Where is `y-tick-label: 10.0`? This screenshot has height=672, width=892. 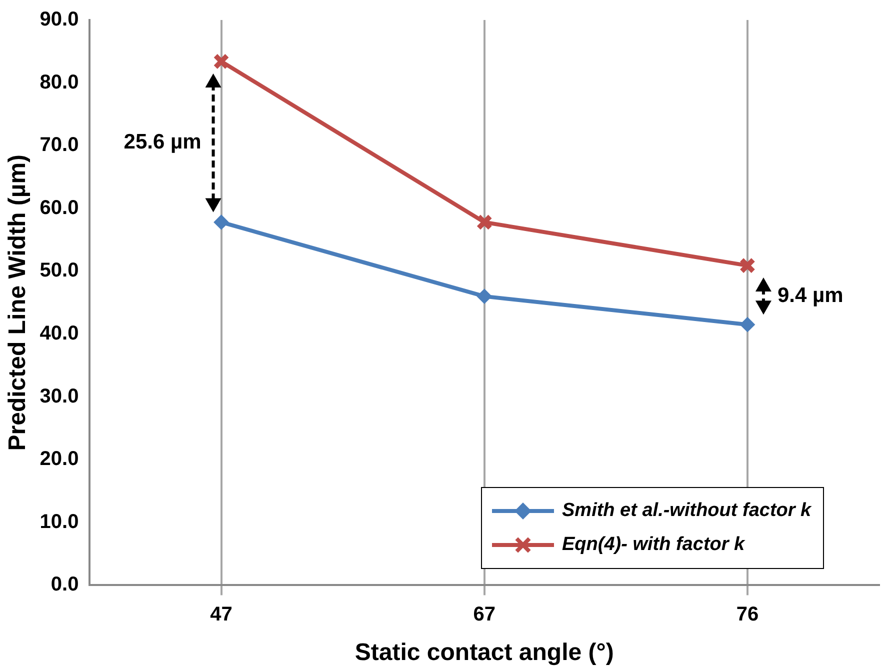 y-tick-label: 10.0 is located at coordinates (59, 521).